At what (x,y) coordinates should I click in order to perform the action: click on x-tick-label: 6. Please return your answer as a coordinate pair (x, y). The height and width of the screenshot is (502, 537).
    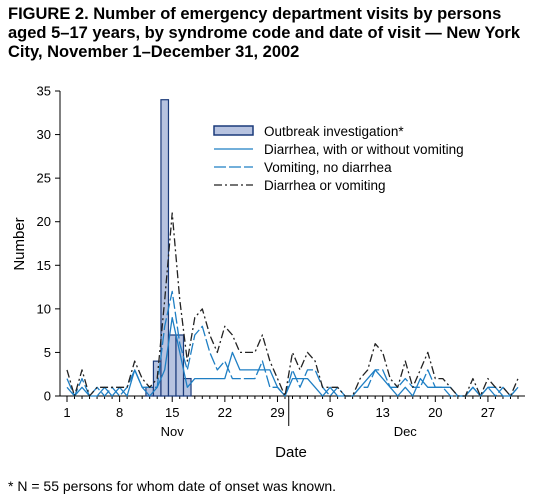
    Looking at the image, I should click on (329, 412).